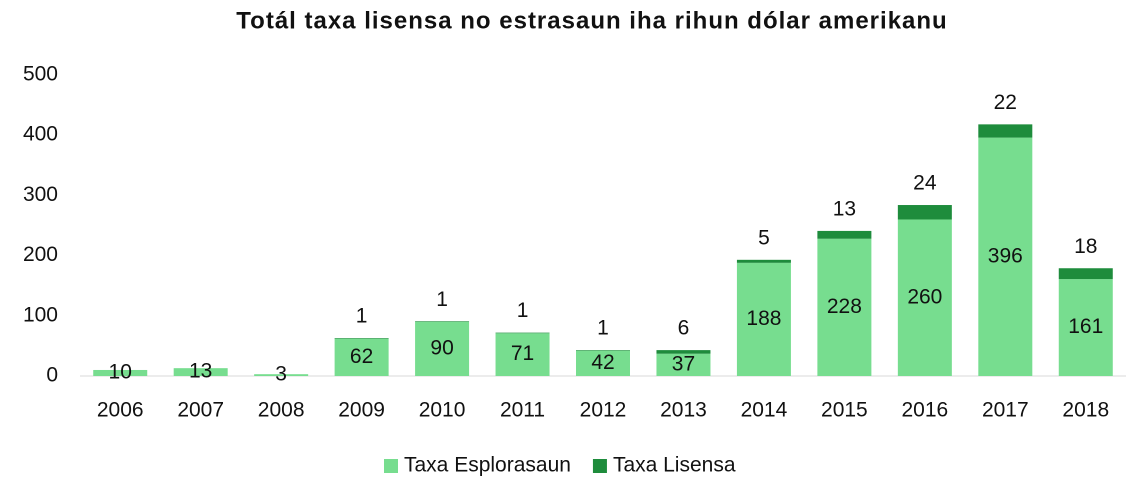 This screenshot has height=478, width=1132. What do you see at coordinates (361, 410) in the screenshot?
I see `x-tick-label: 2009` at bounding box center [361, 410].